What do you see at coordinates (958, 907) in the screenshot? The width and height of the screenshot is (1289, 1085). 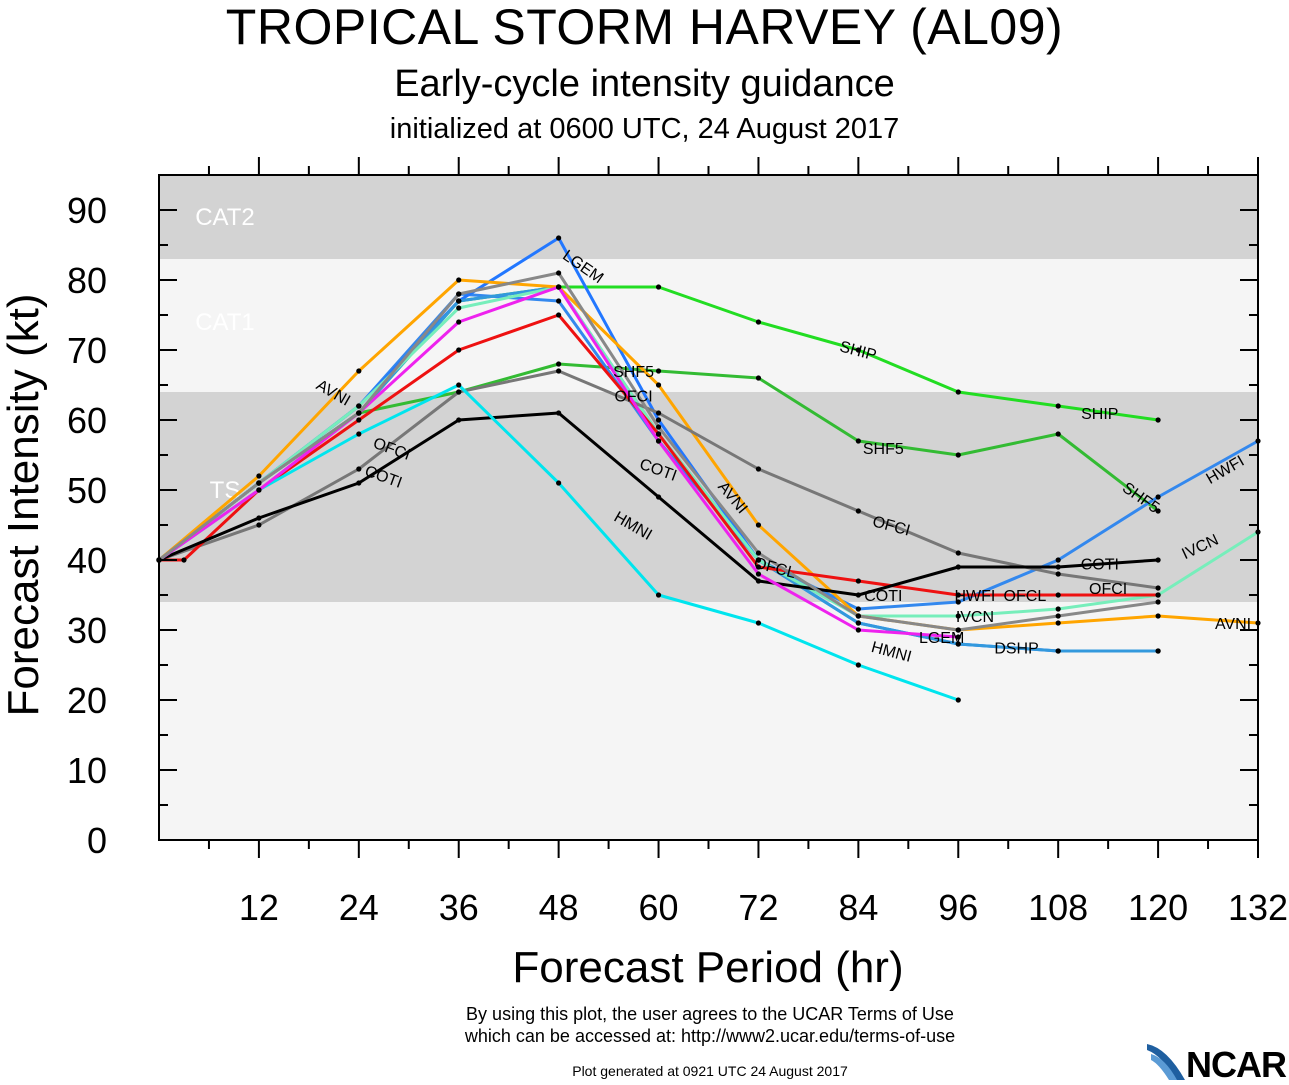 I see `x-tick-label: 96` at bounding box center [958, 907].